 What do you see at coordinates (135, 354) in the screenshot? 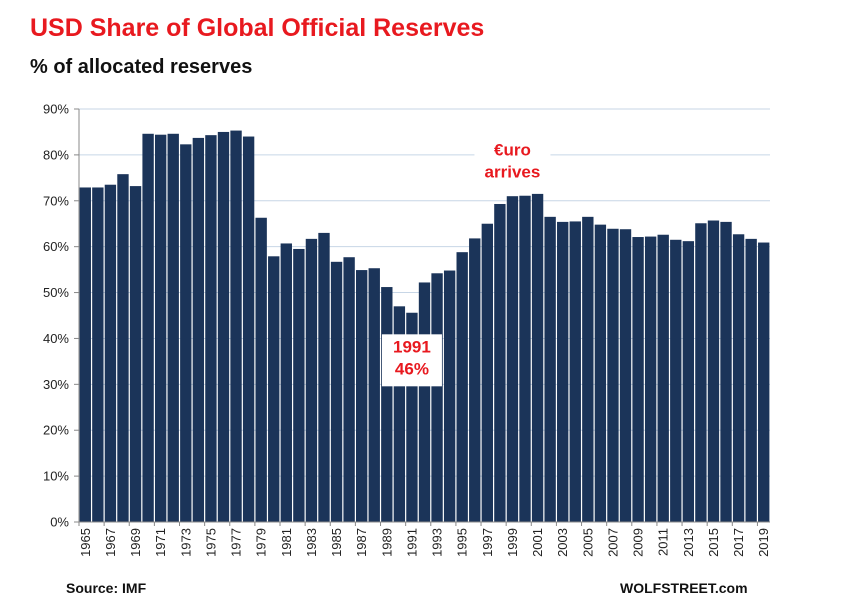
I see `bar-1969` at bounding box center [135, 354].